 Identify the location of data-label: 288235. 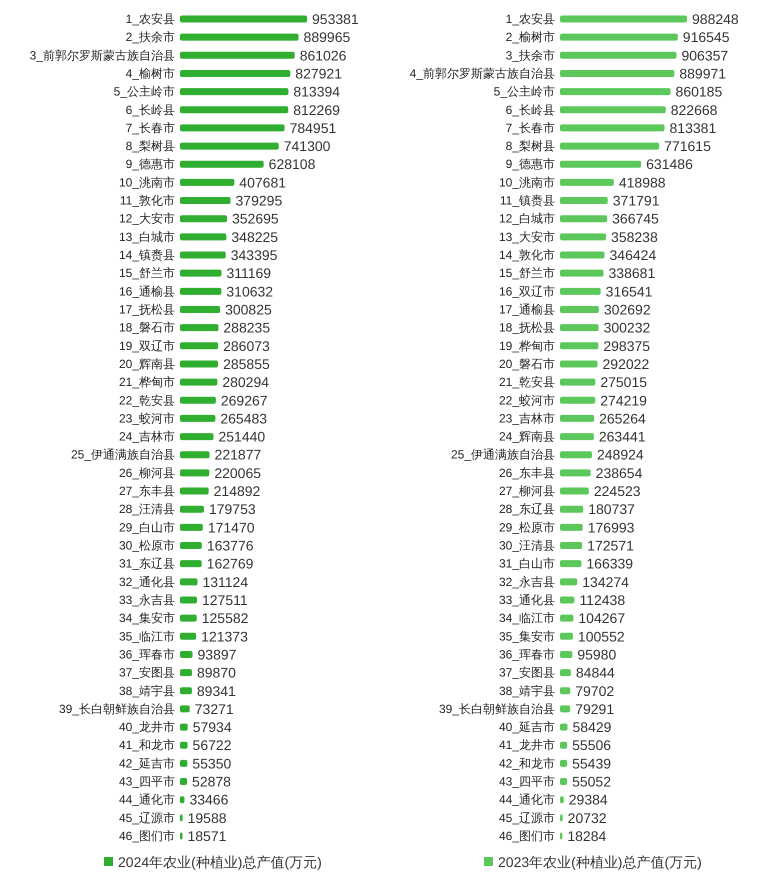
(246, 328).